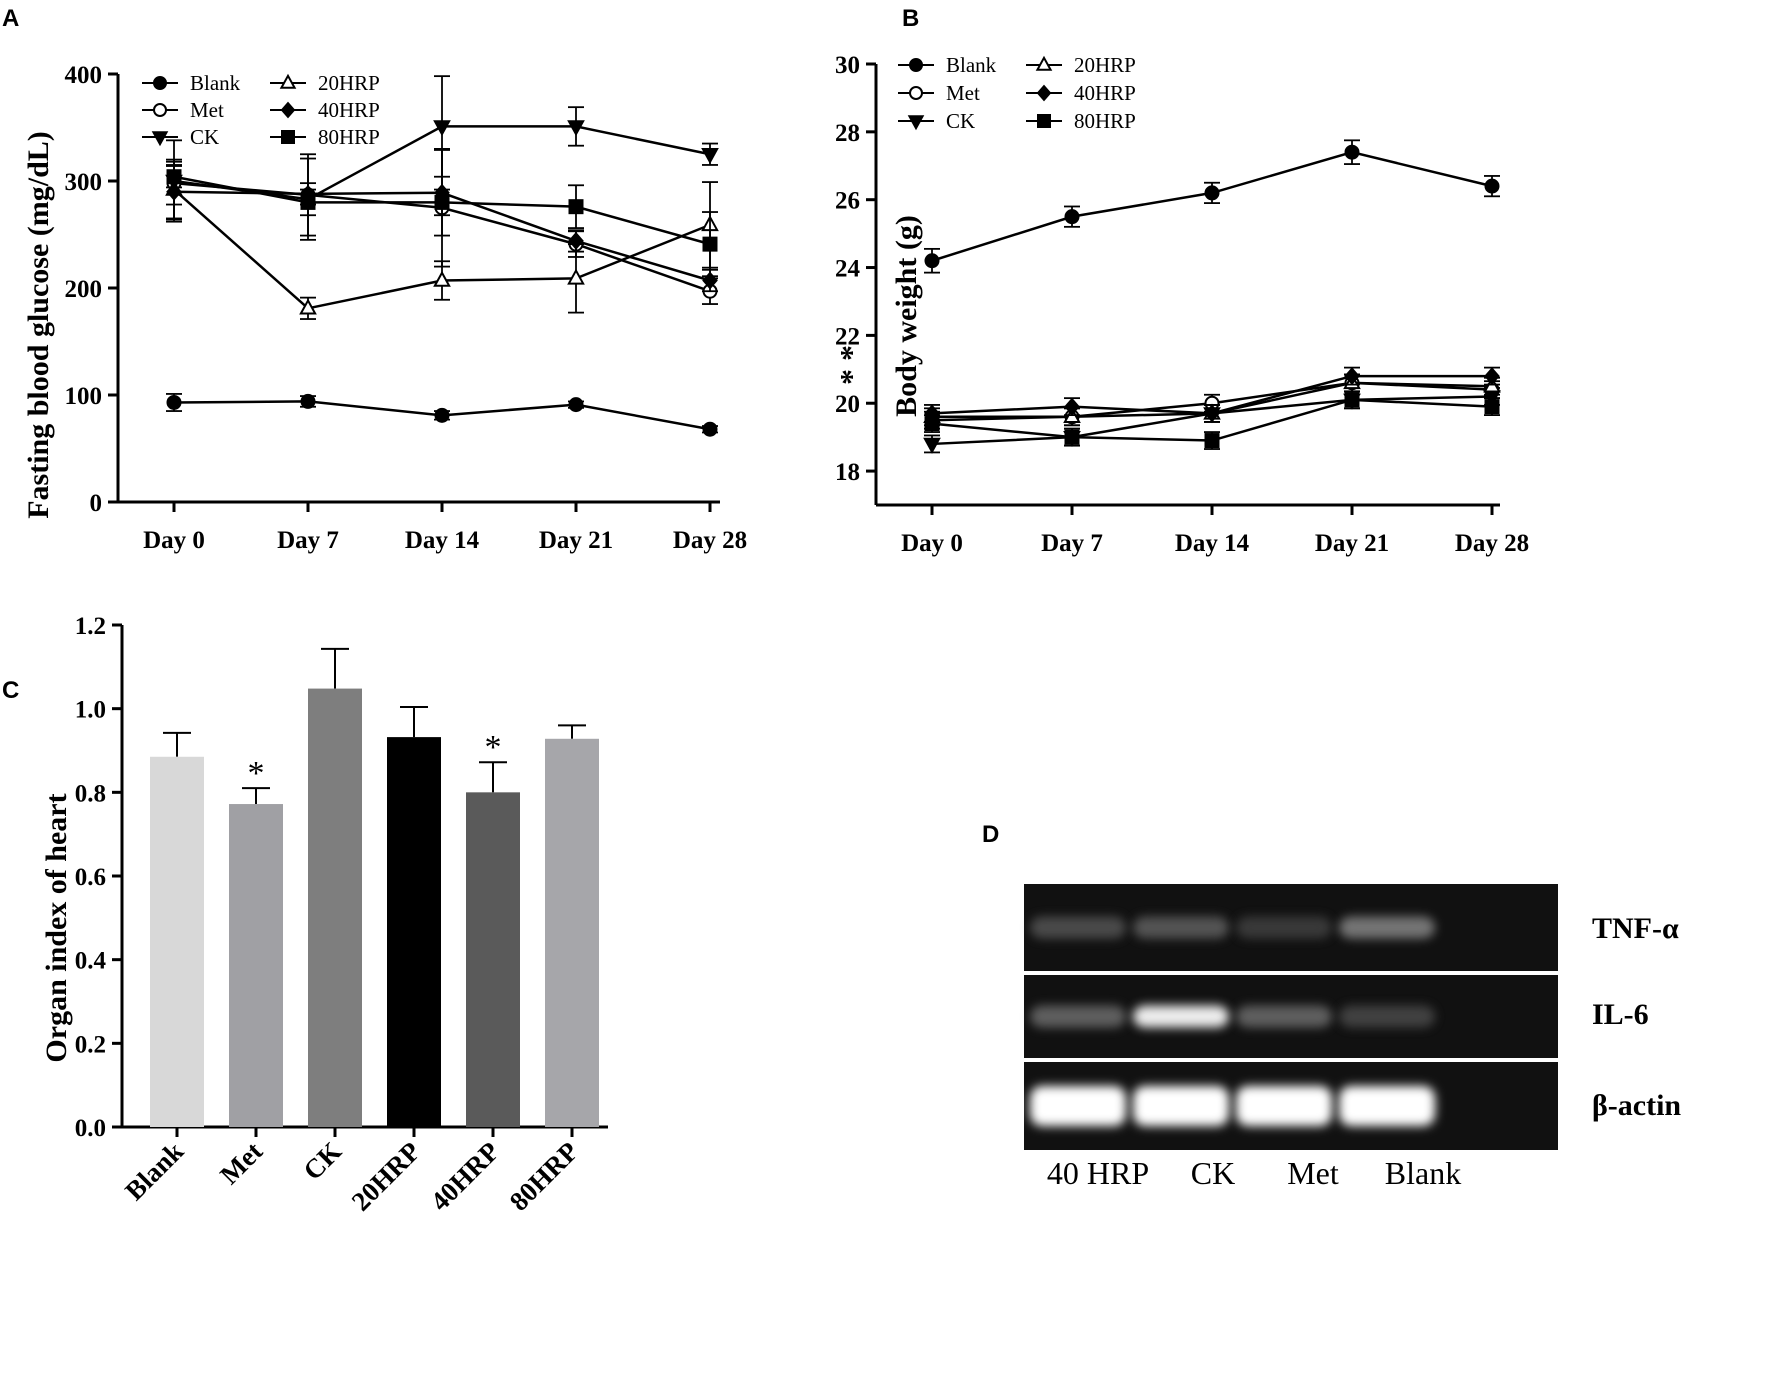 This screenshot has height=1386, width=1772. What do you see at coordinates (1212, 394) in the screenshot?
I see `series-40hrp` at bounding box center [1212, 394].